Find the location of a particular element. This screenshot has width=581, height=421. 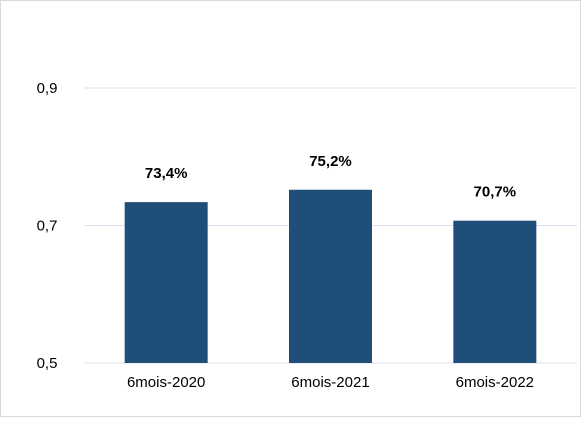

data-labels: 73,4% 75,2% 70,7% is located at coordinates (330, 177).